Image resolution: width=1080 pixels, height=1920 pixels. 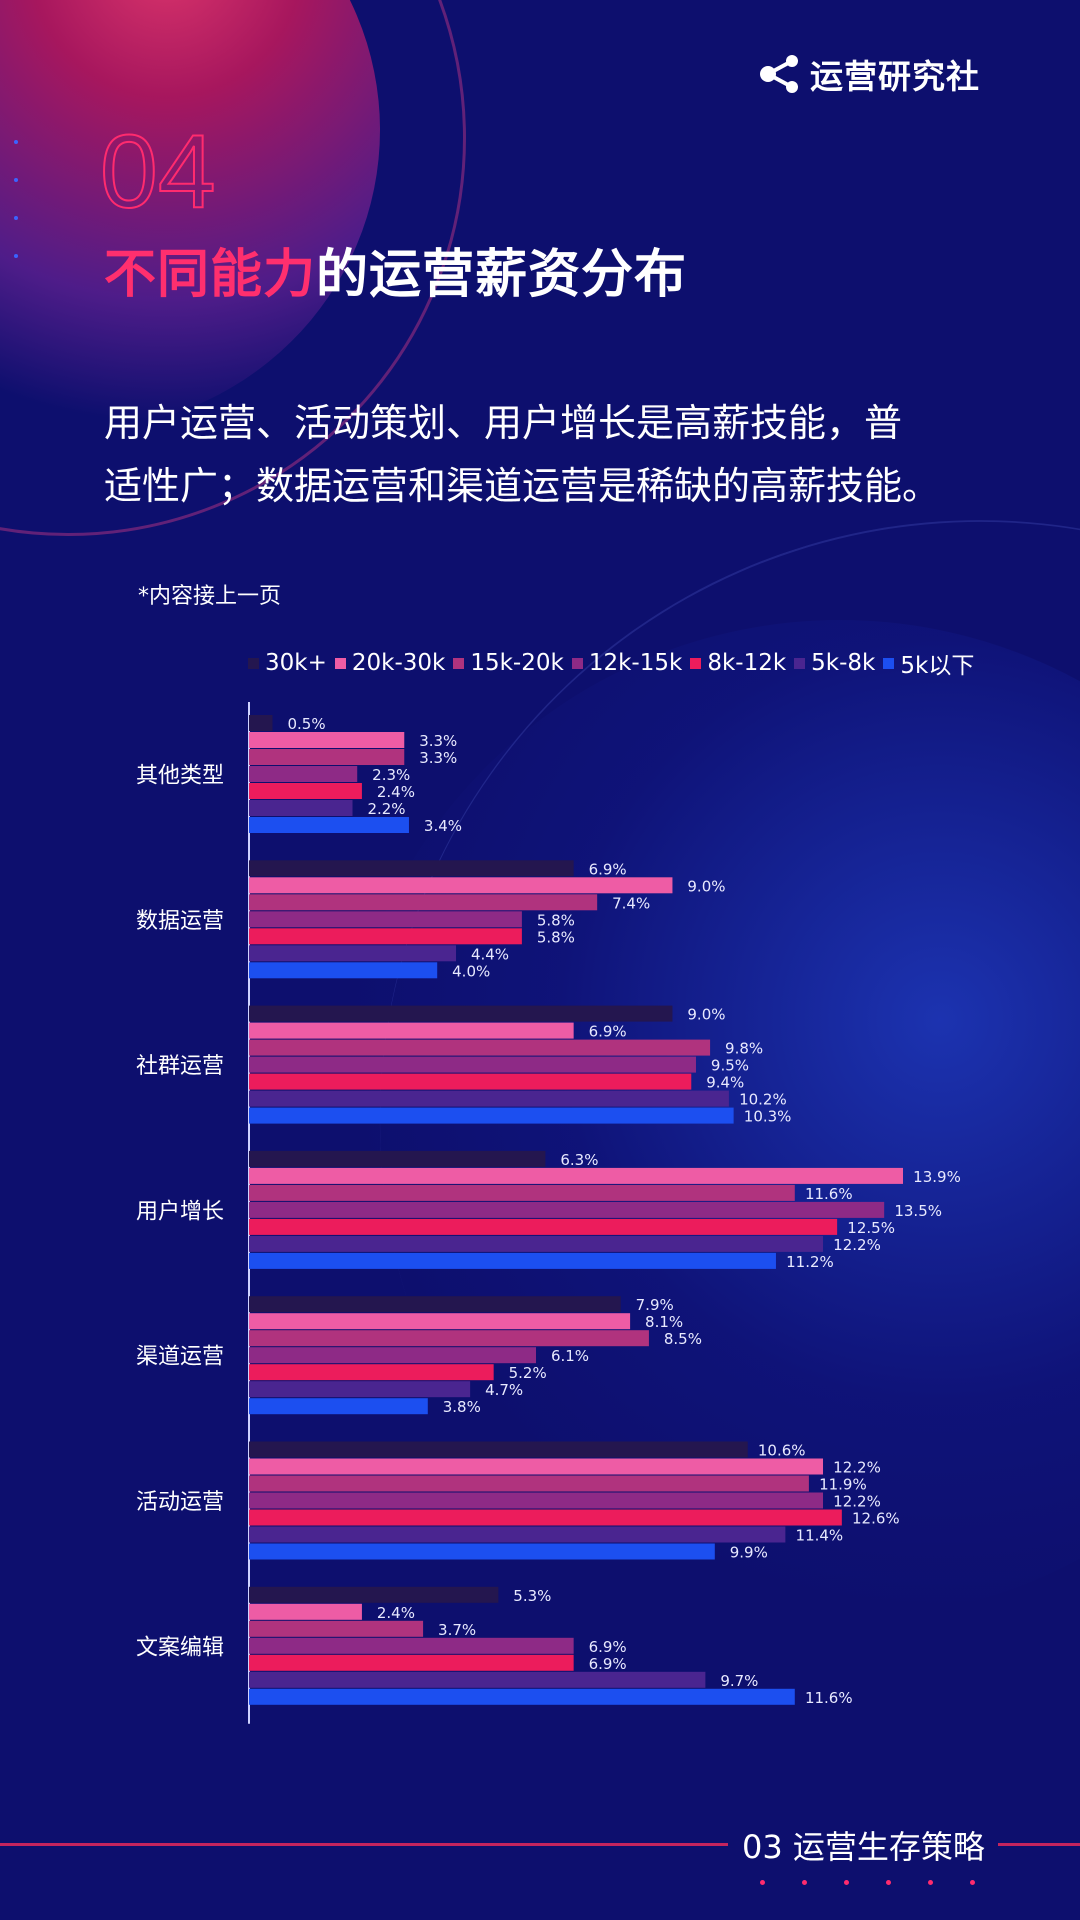 I want to click on summary-line-2: 适性广；数据运营和渠道运营是稀缺的高薪技能。, so click(x=522, y=486).